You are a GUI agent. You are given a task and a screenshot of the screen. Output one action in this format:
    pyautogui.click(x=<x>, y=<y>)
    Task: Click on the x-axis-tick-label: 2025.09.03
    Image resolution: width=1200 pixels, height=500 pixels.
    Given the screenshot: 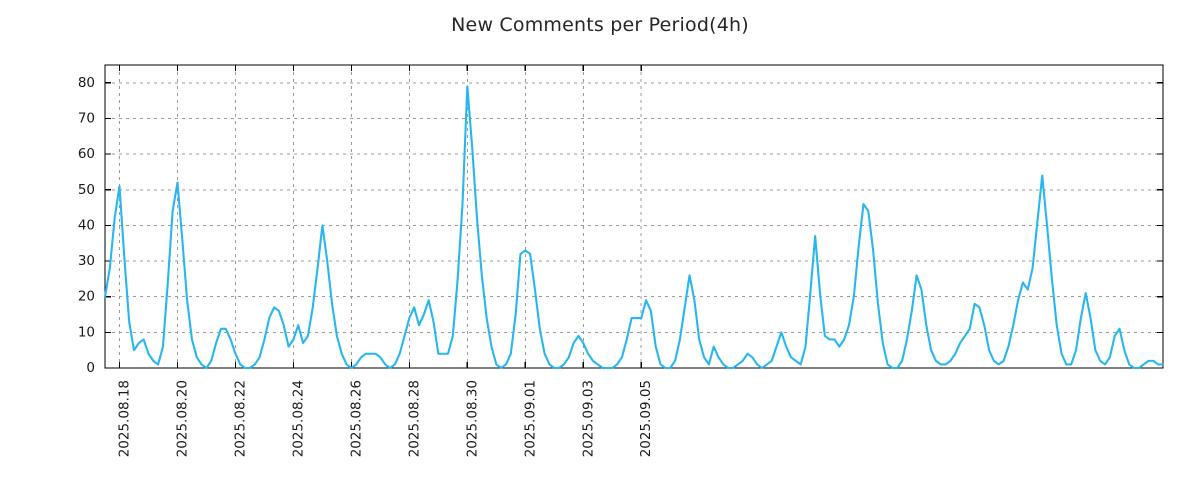 What is the action you would take?
    pyautogui.click(x=588, y=418)
    